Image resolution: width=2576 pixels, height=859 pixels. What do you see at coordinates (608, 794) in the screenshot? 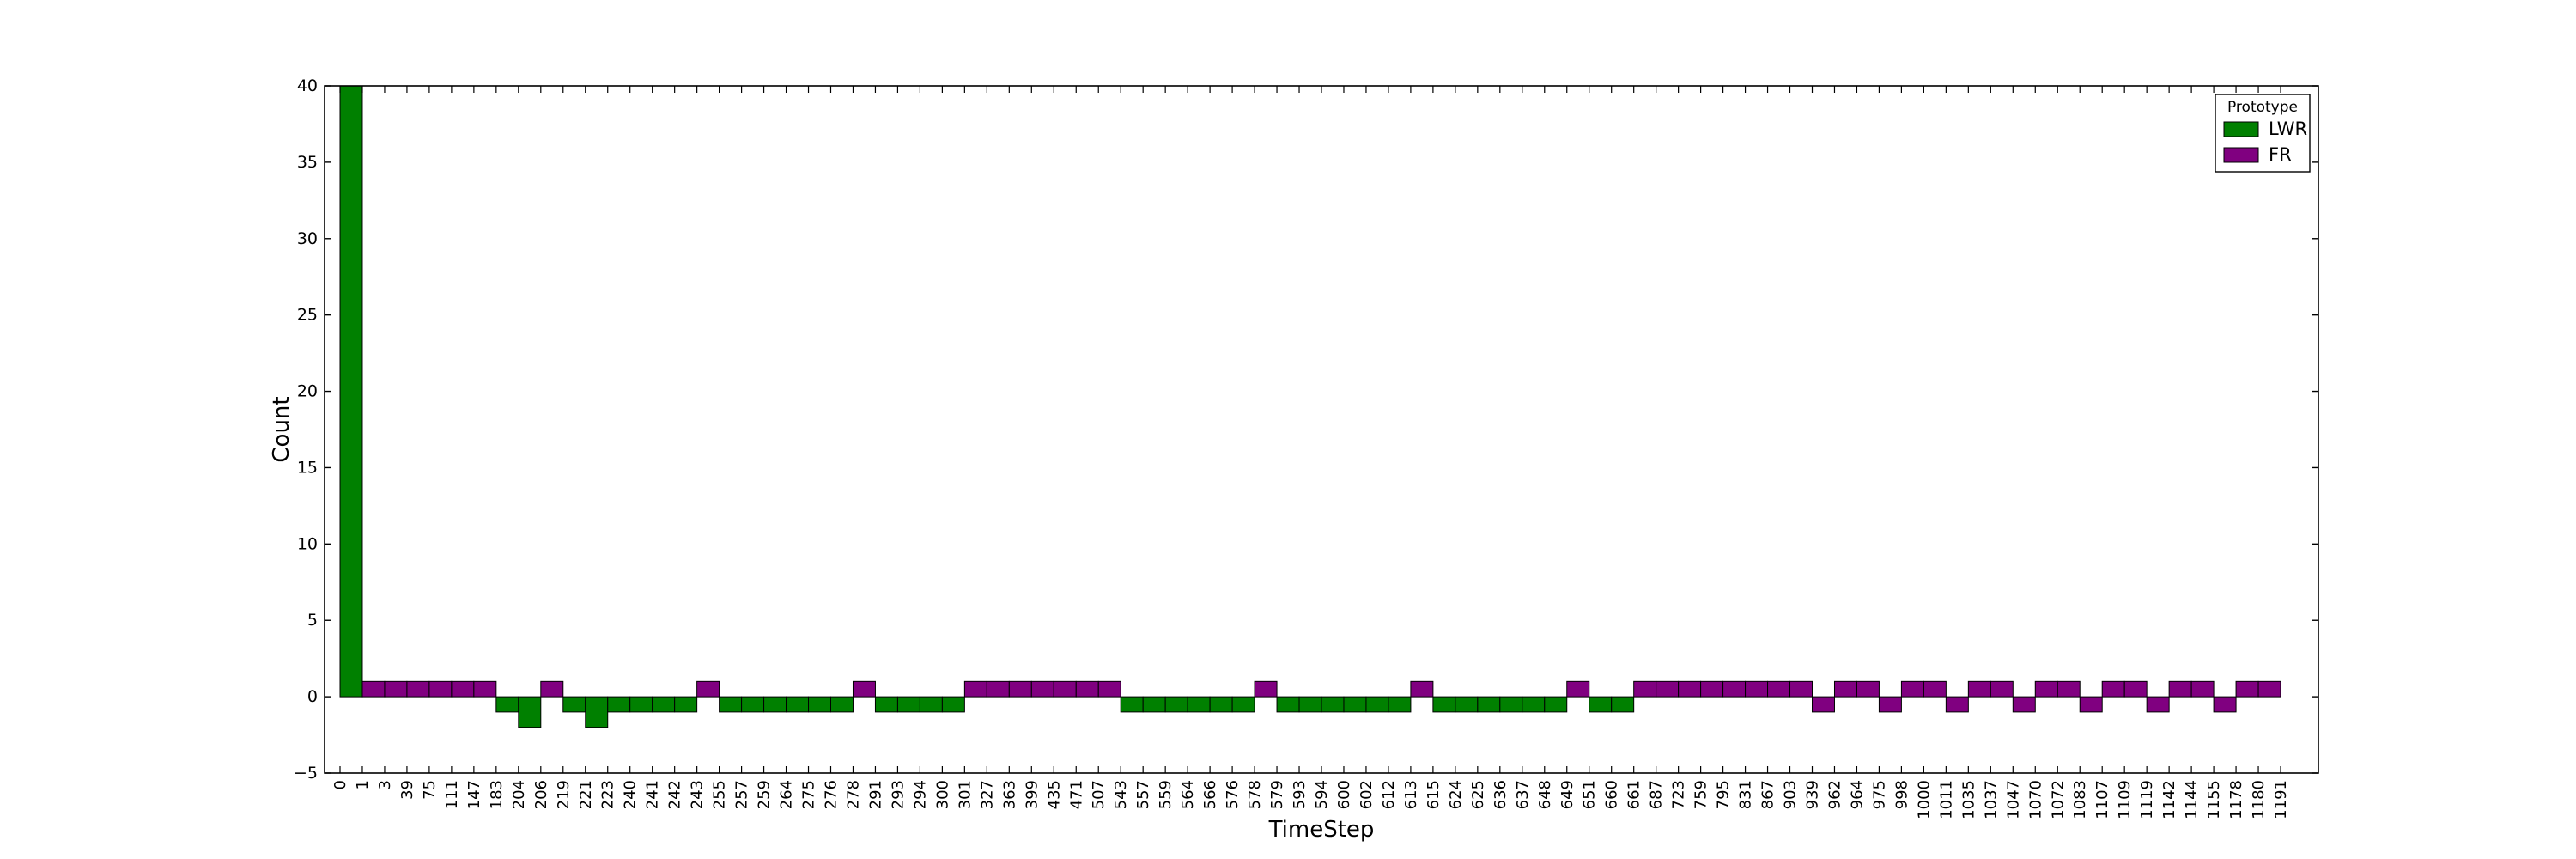
I see `x-tick-label: 223` at bounding box center [608, 794].